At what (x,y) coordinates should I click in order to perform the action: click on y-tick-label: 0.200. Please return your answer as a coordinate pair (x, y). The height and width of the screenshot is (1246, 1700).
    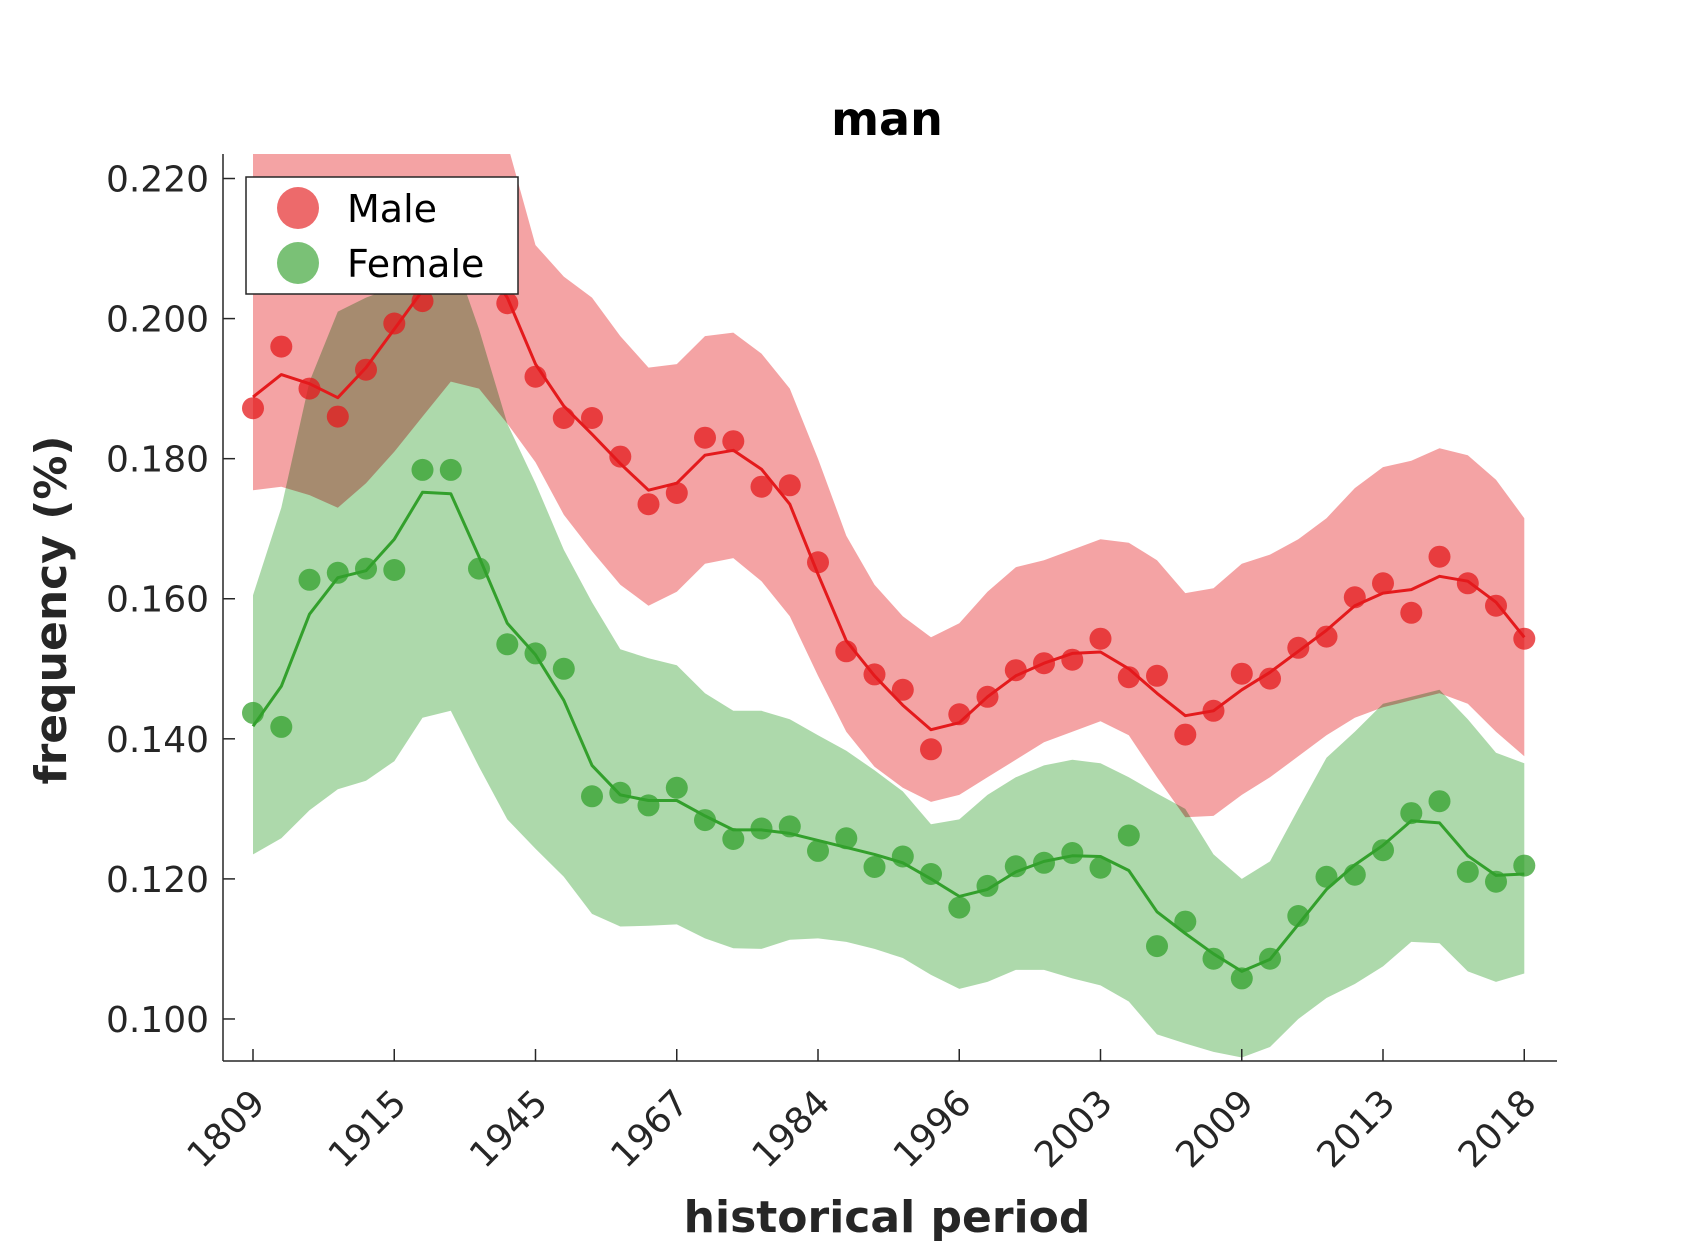
    Looking at the image, I should click on (157, 320).